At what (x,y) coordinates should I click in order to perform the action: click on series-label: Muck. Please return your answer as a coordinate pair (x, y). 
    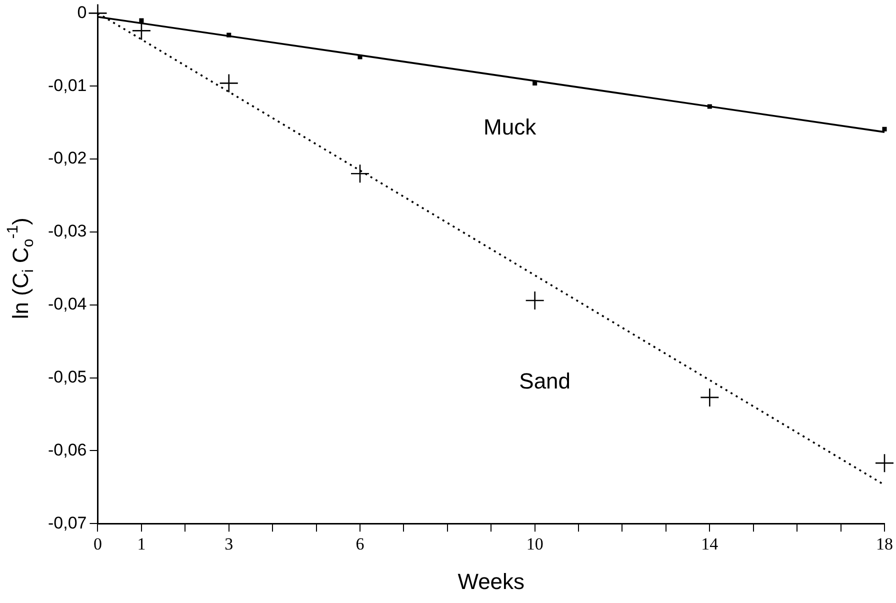
    Looking at the image, I should click on (511, 127).